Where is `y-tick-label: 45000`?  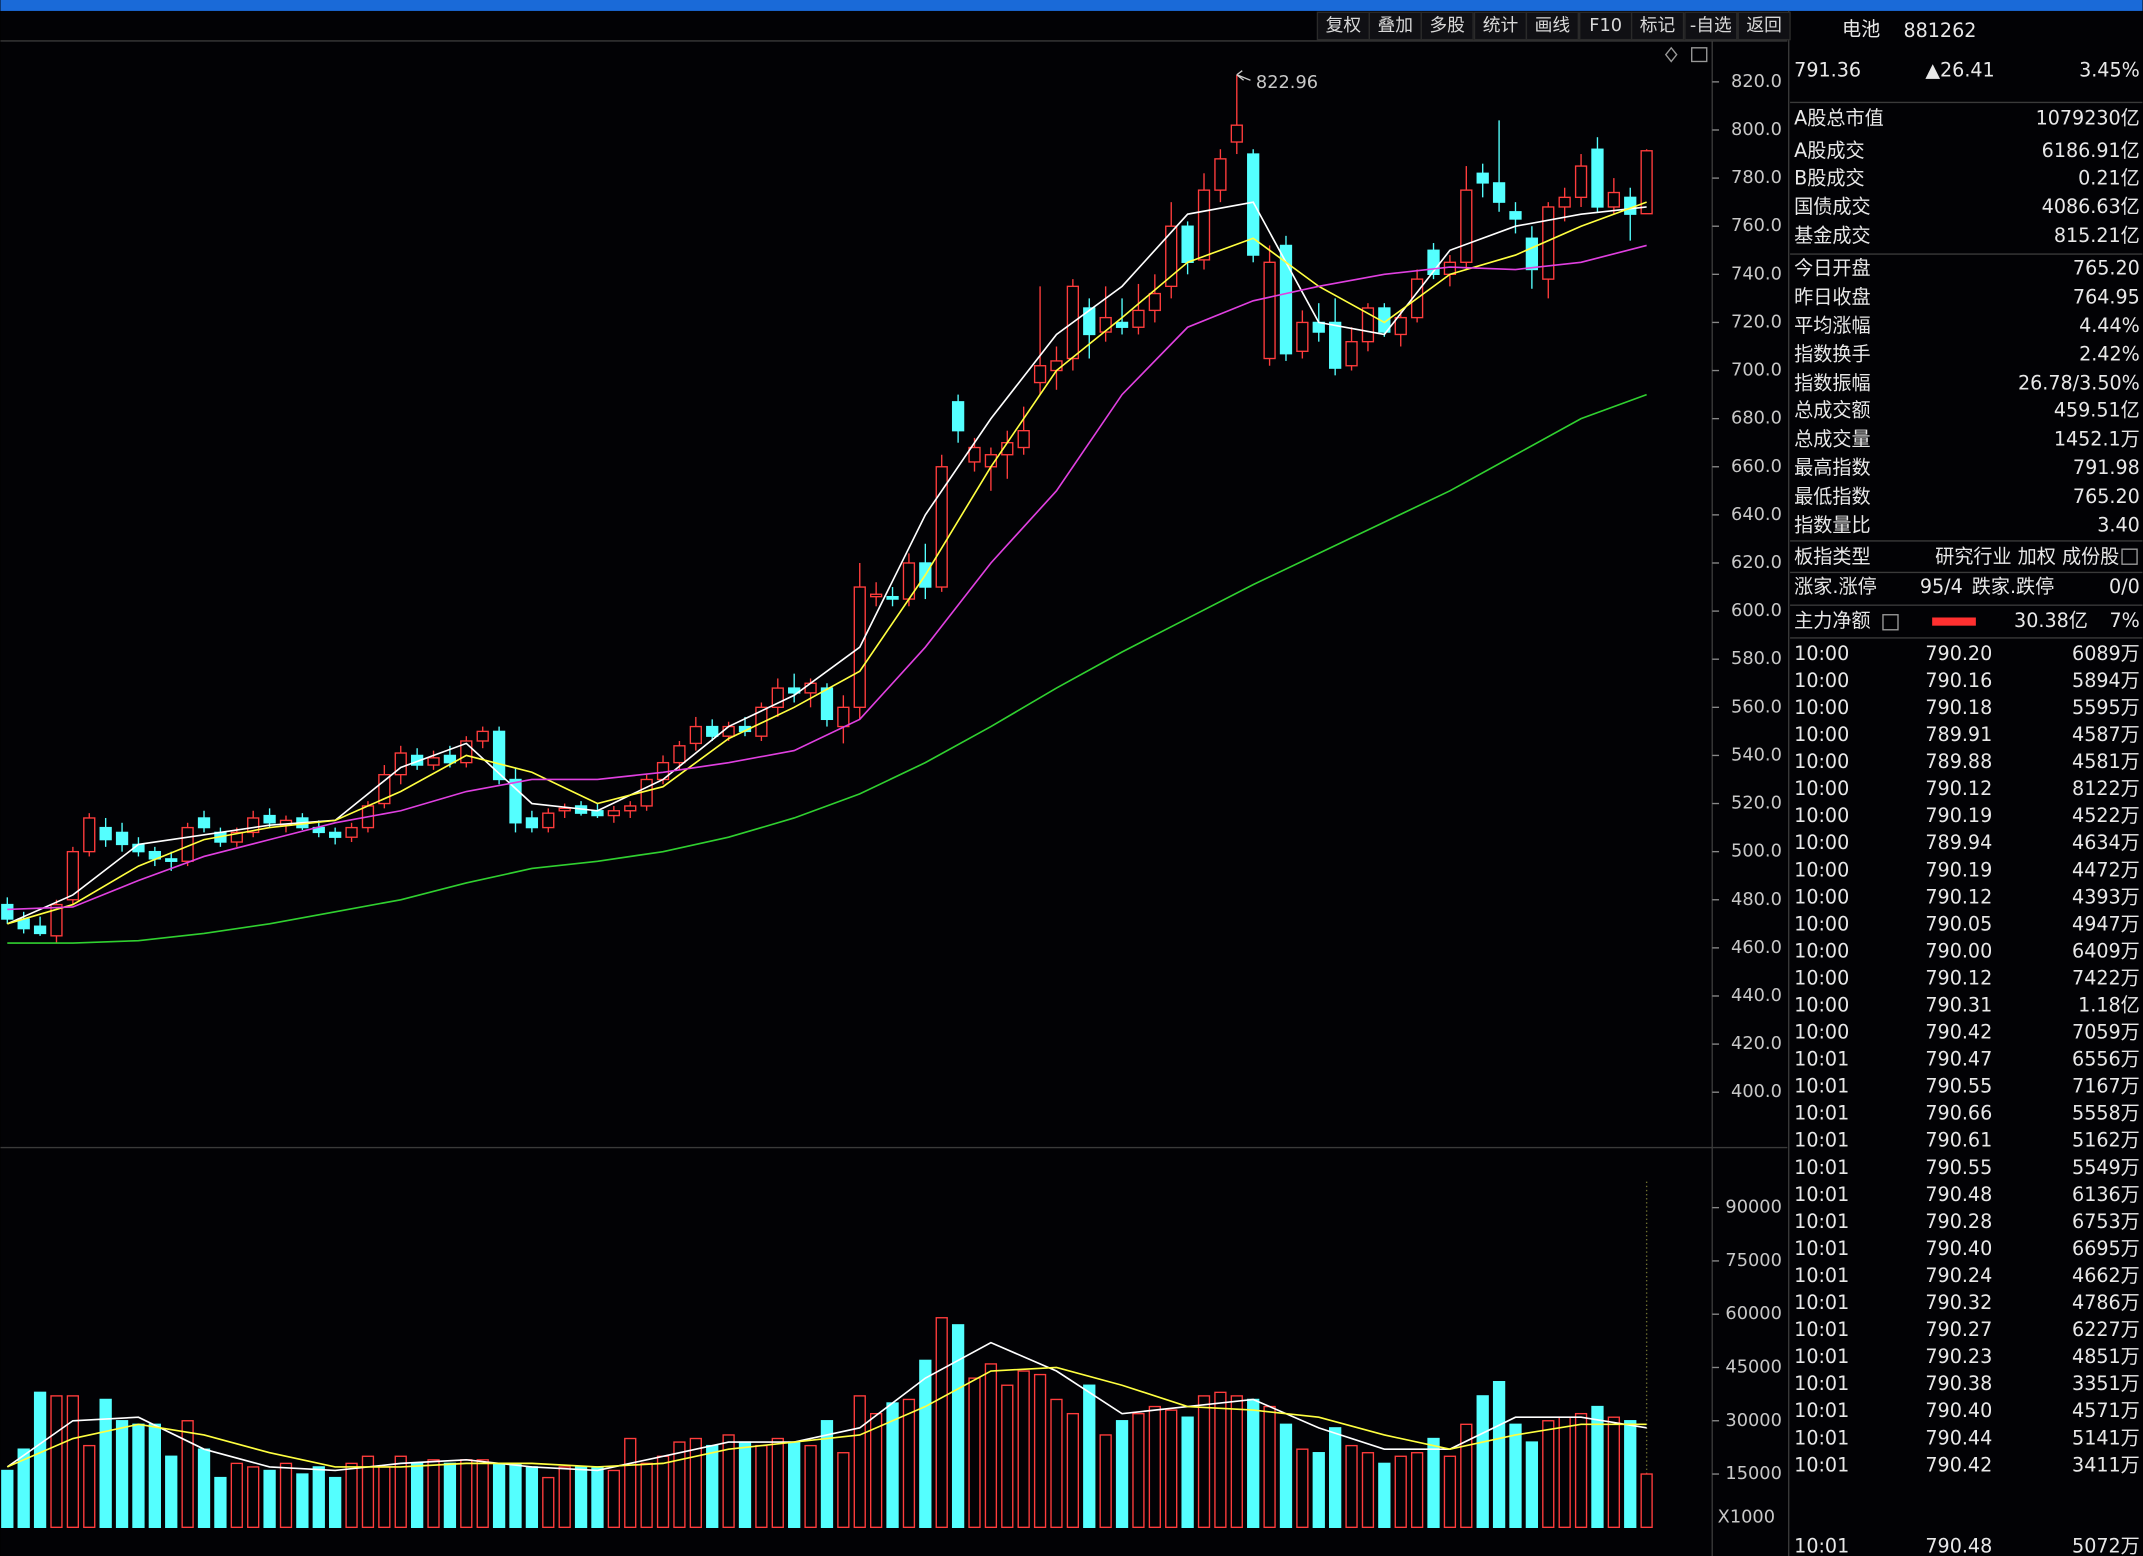 y-tick-label: 45000 is located at coordinates (1753, 1367).